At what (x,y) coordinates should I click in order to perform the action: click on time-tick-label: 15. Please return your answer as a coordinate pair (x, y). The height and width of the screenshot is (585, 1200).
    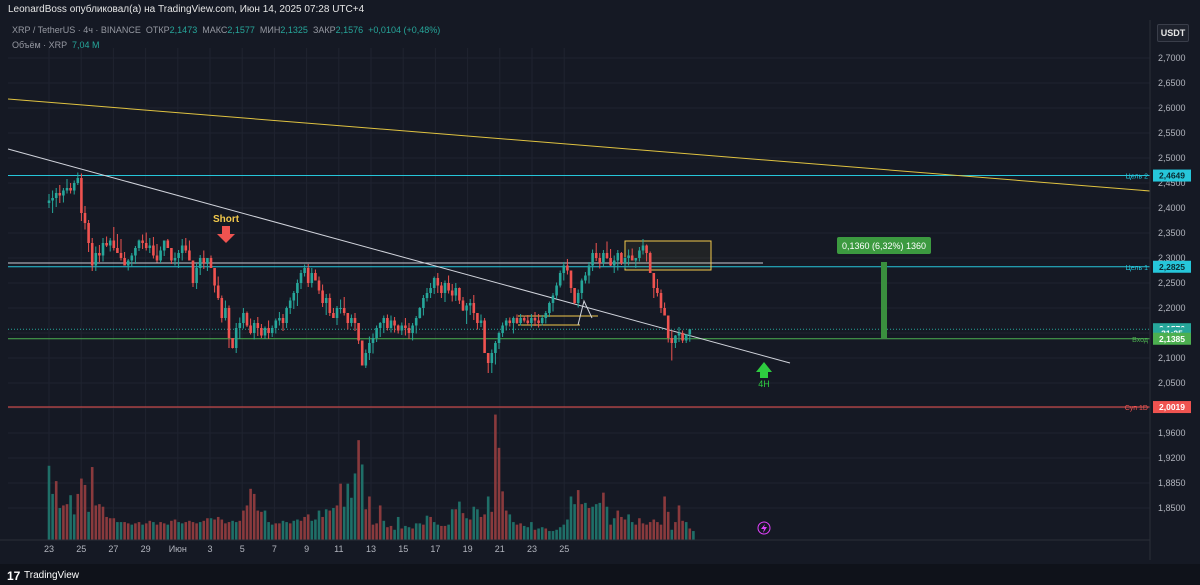
    Looking at the image, I should click on (403, 549).